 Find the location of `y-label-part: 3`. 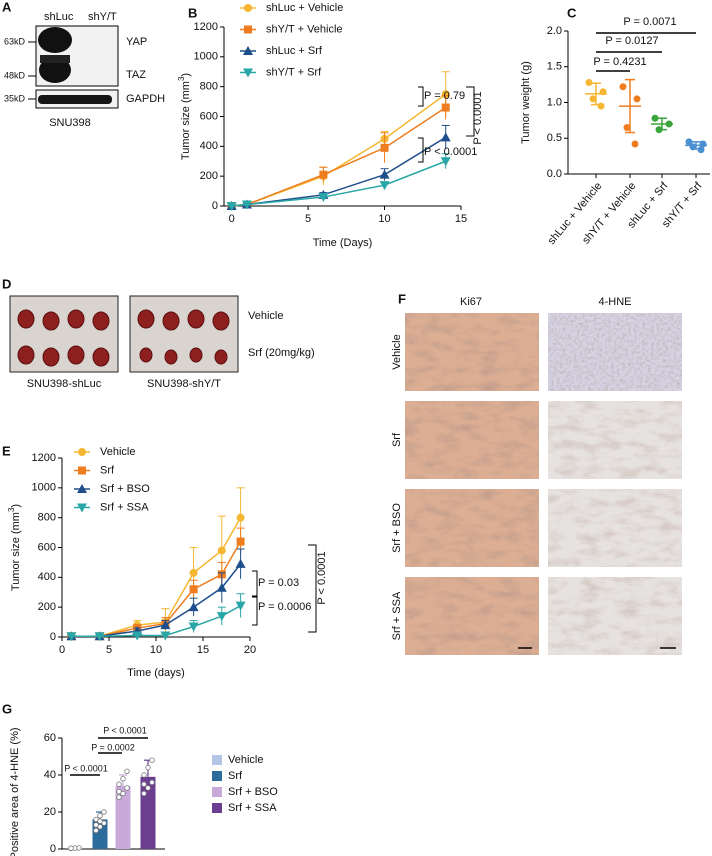

y-label-part: 3 is located at coordinates (11, 509).